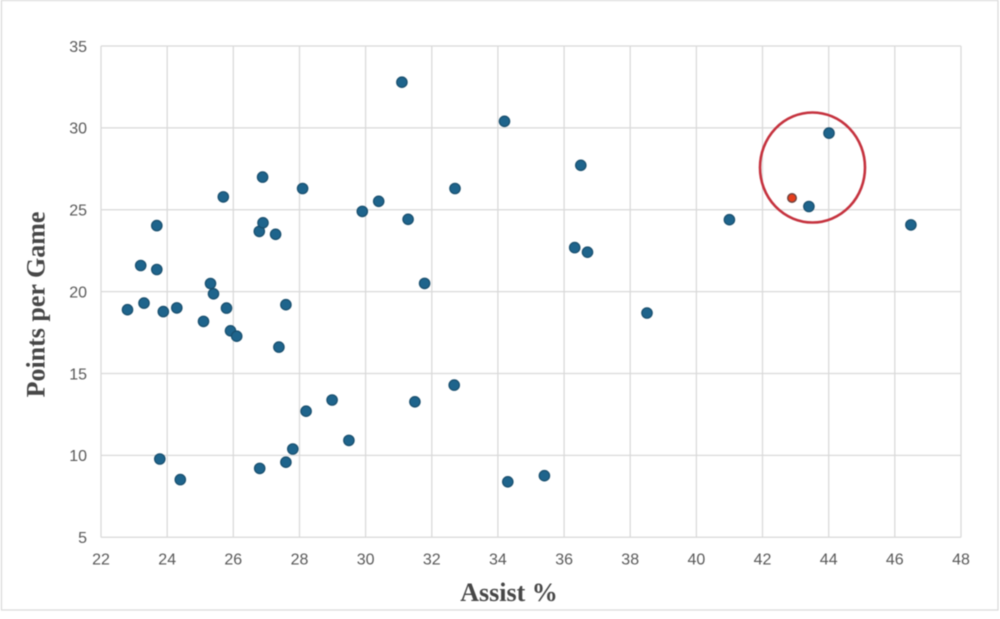 This screenshot has height=619, width=1000. What do you see at coordinates (895, 560) in the screenshot?
I see `svg-text: 46` at bounding box center [895, 560].